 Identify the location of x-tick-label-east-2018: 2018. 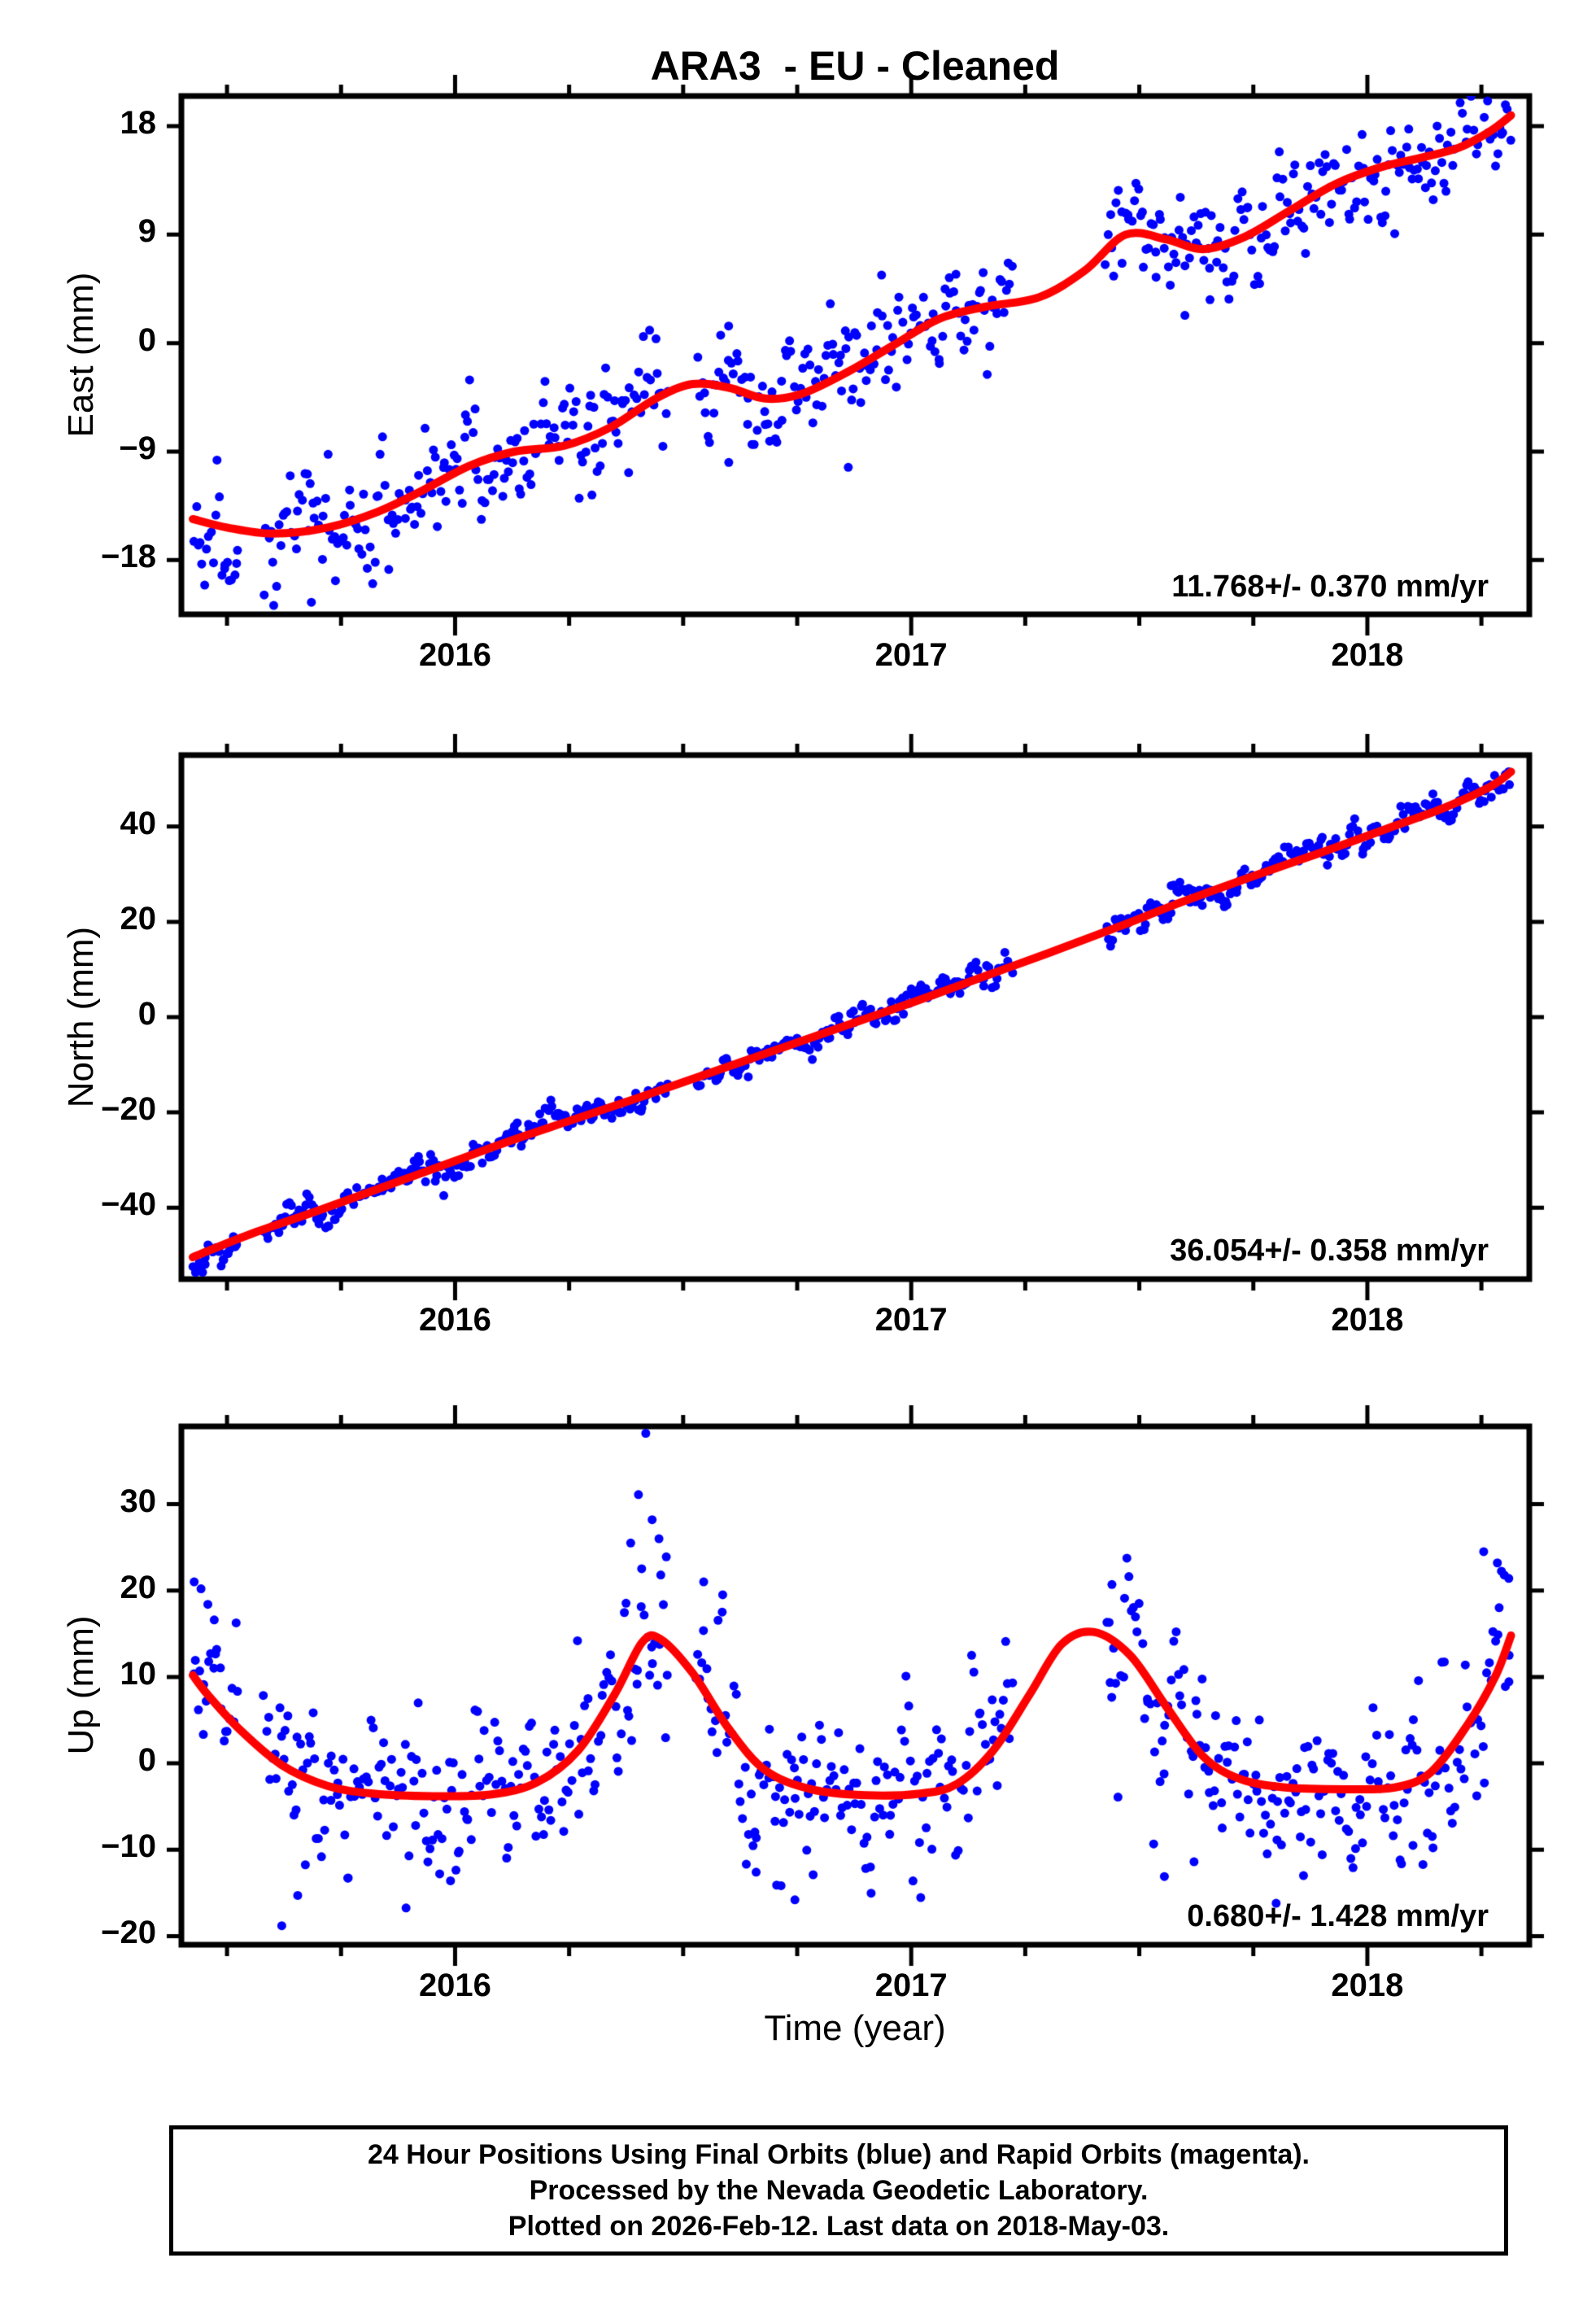
(1367, 655).